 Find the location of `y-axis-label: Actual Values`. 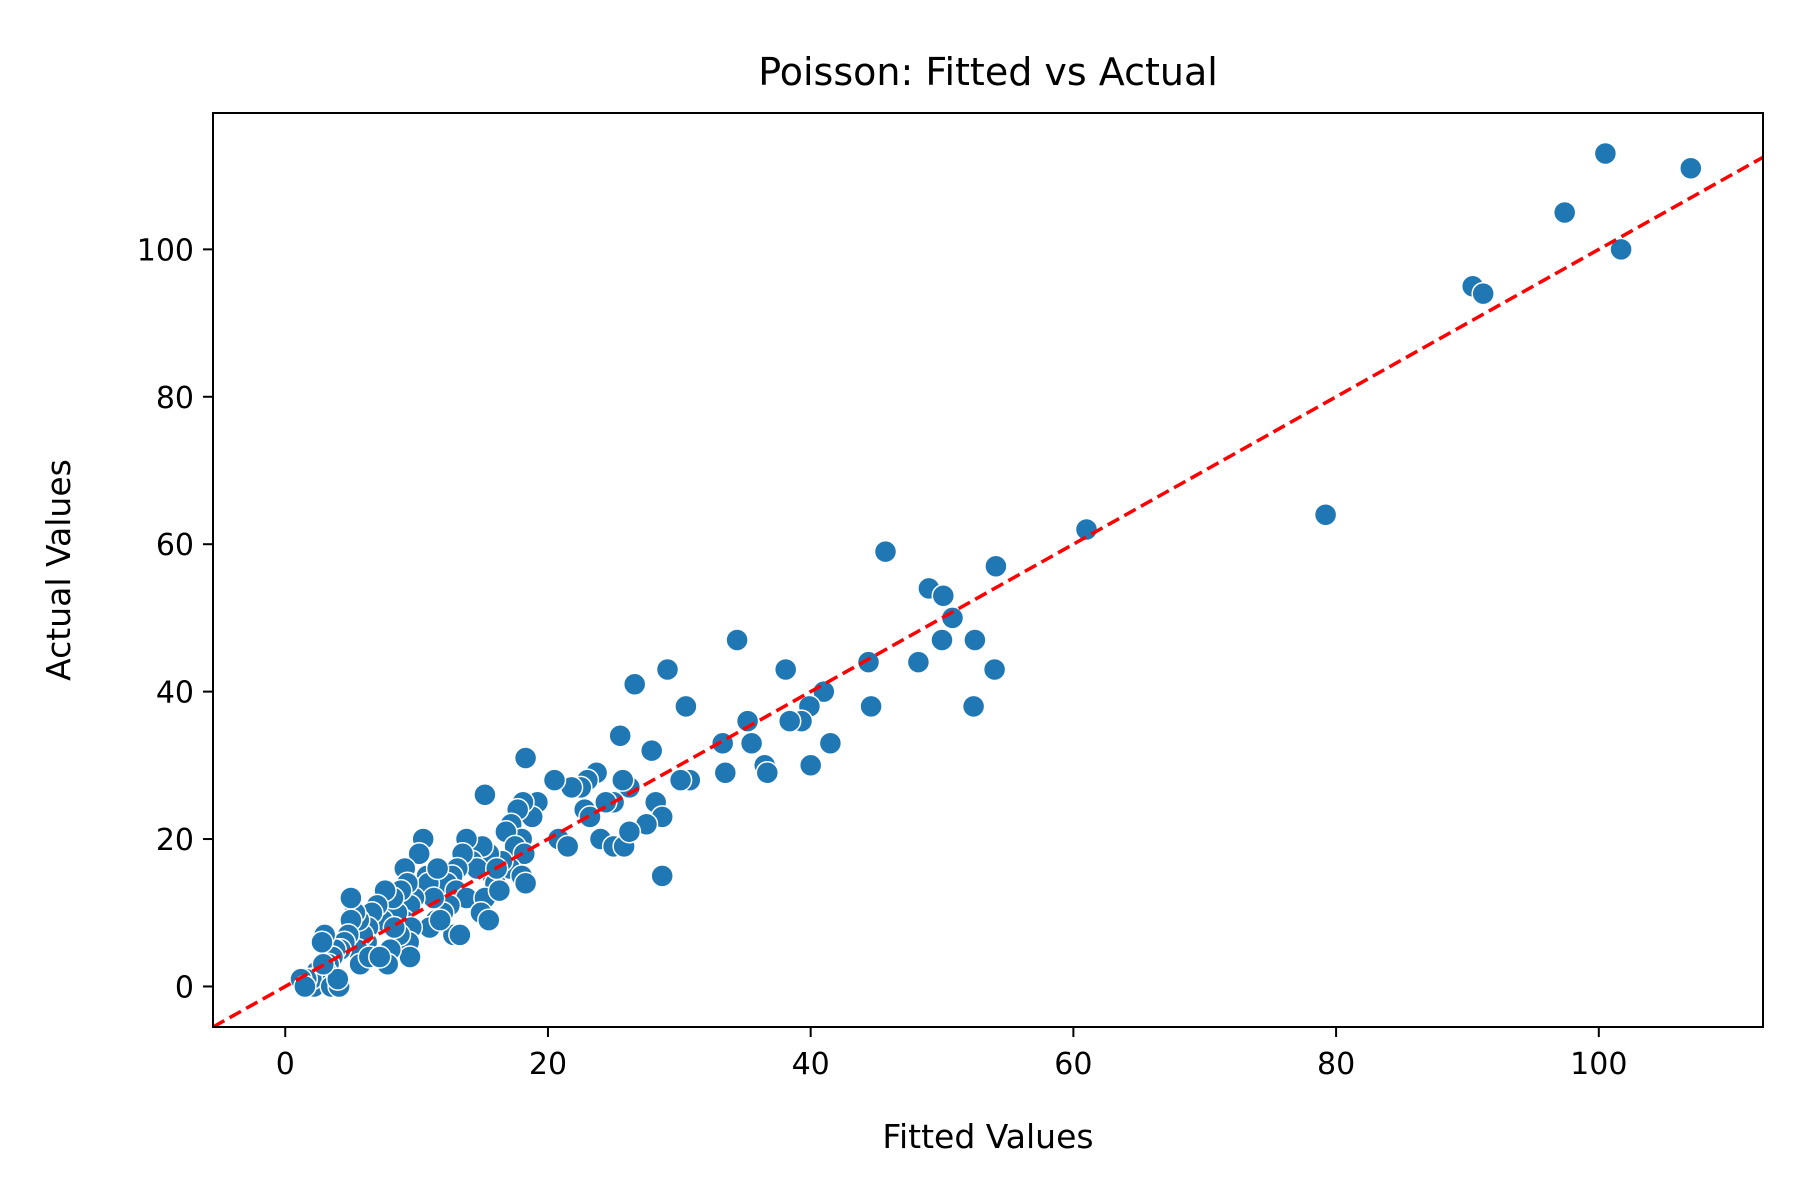

y-axis-label: Actual Values is located at coordinates (58, 570).